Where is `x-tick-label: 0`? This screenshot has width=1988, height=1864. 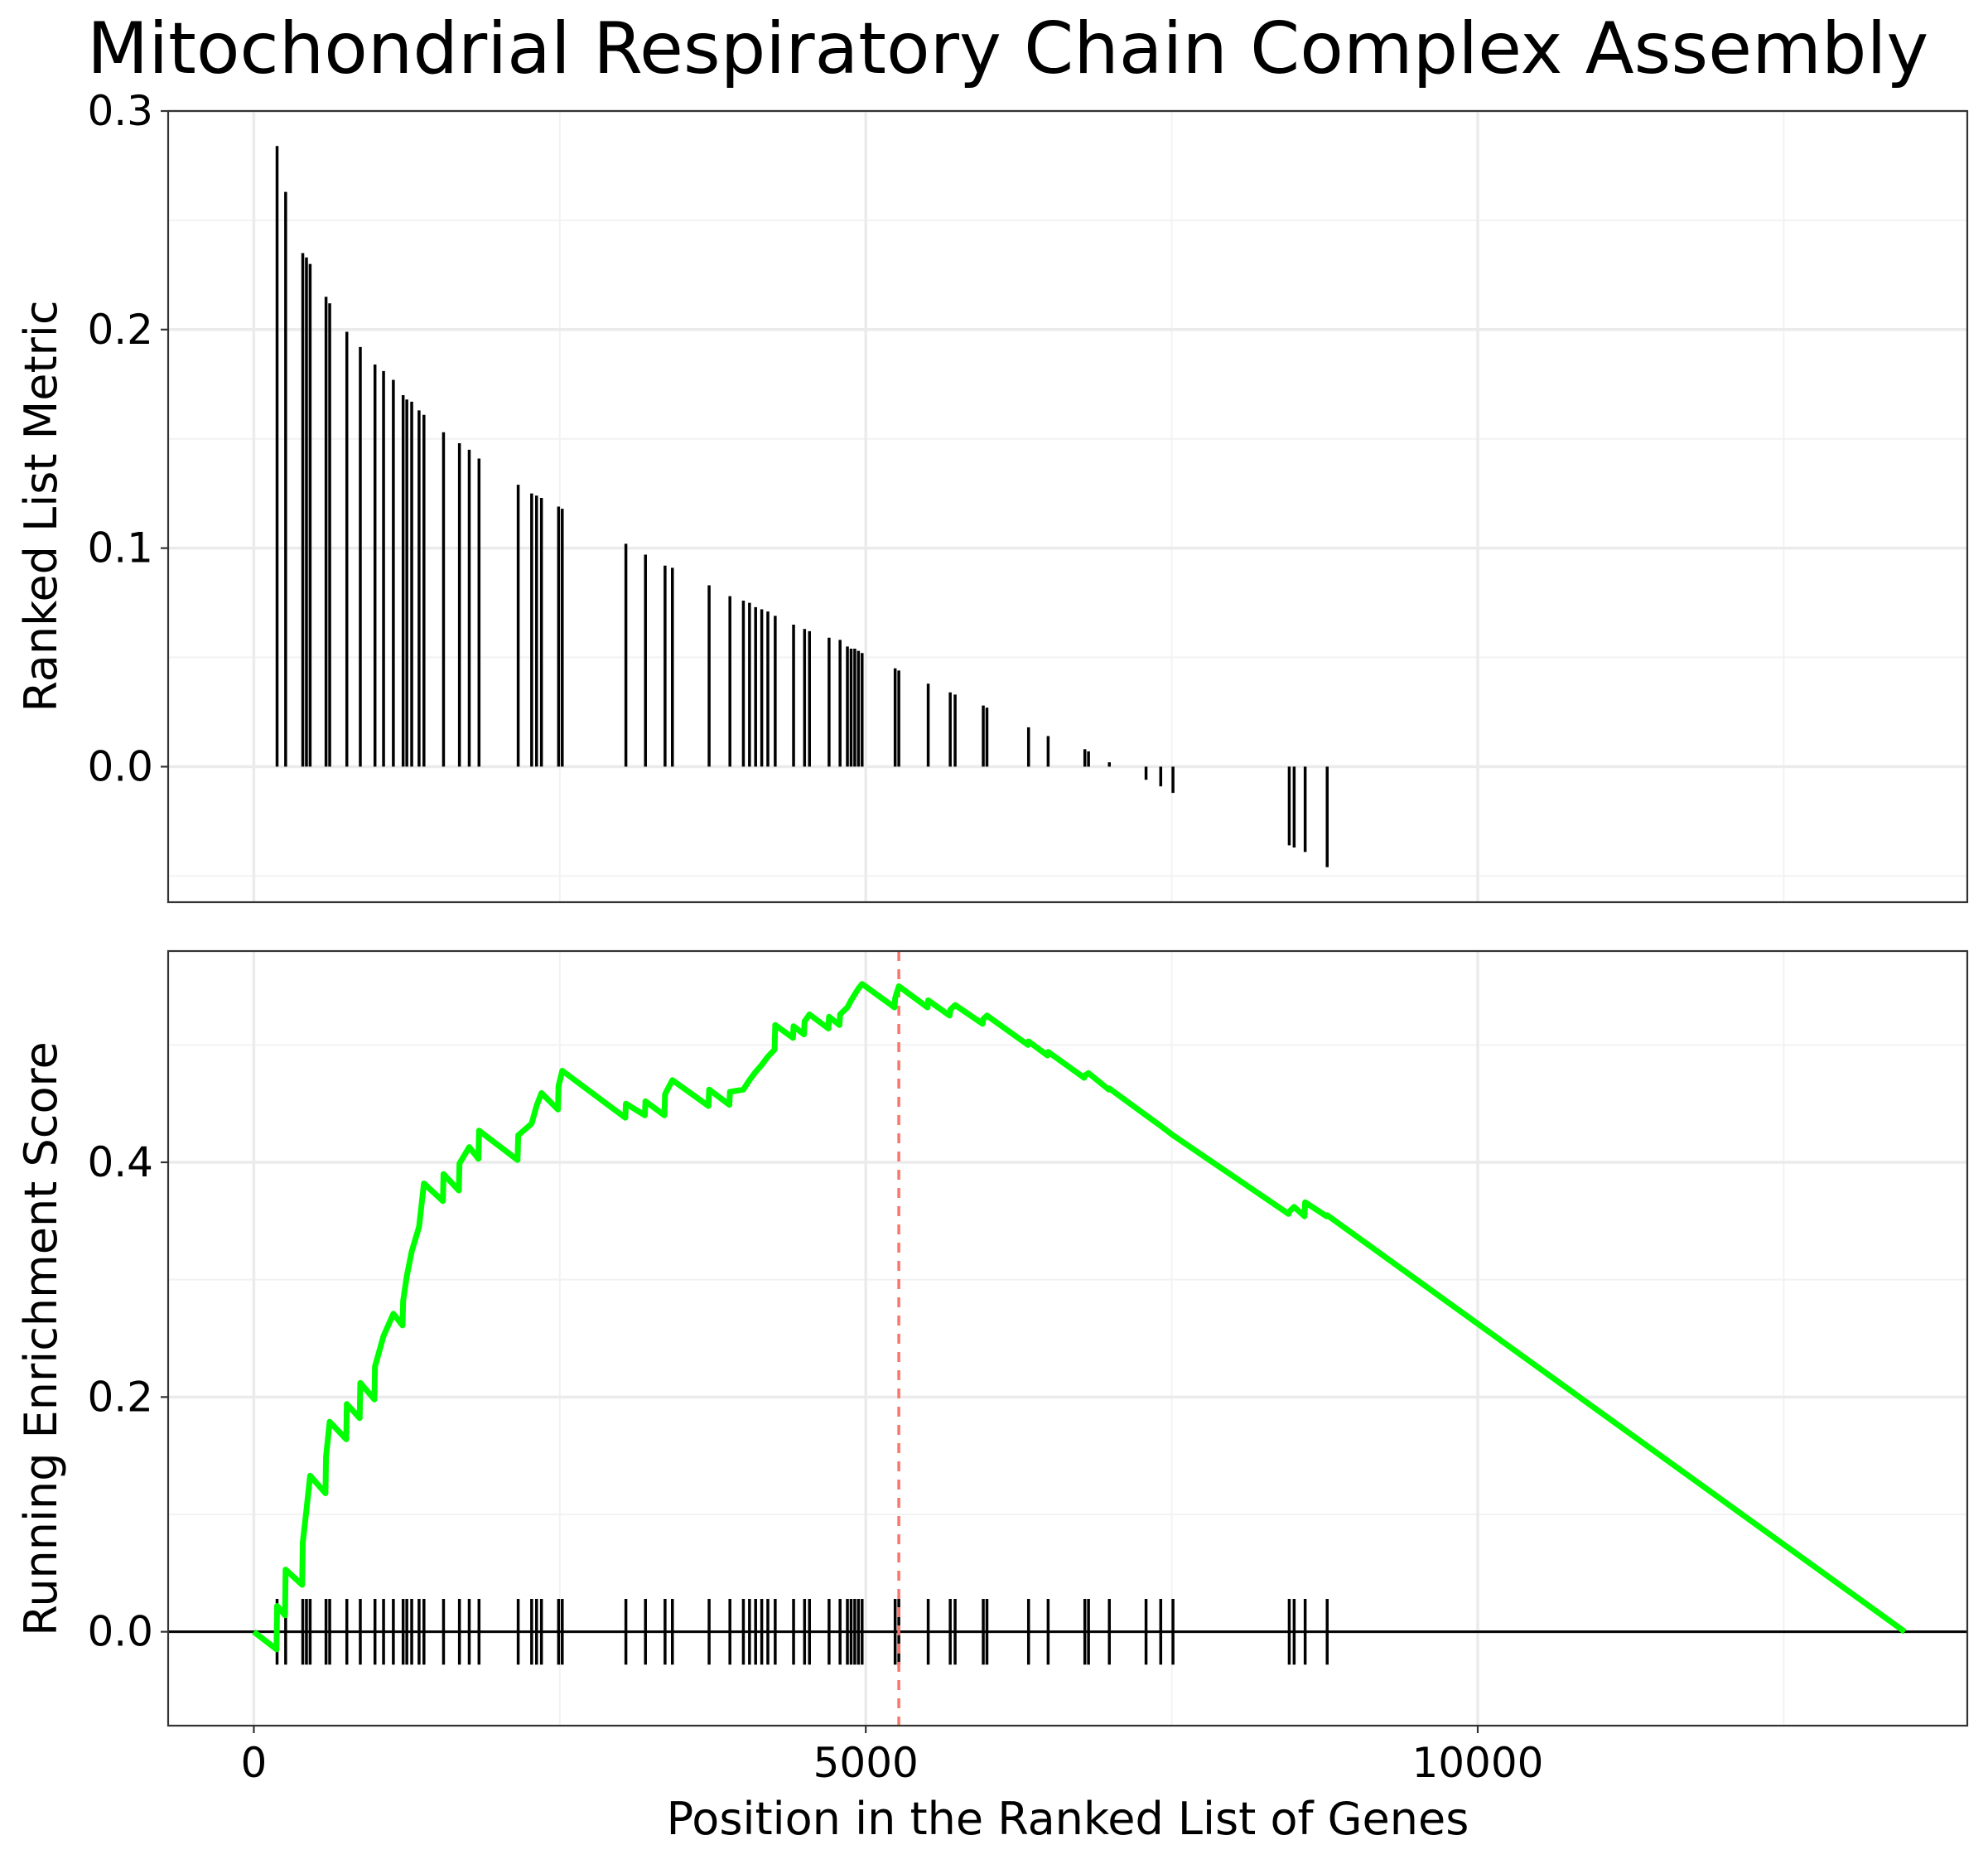 x-tick-label: 0 is located at coordinates (254, 1763).